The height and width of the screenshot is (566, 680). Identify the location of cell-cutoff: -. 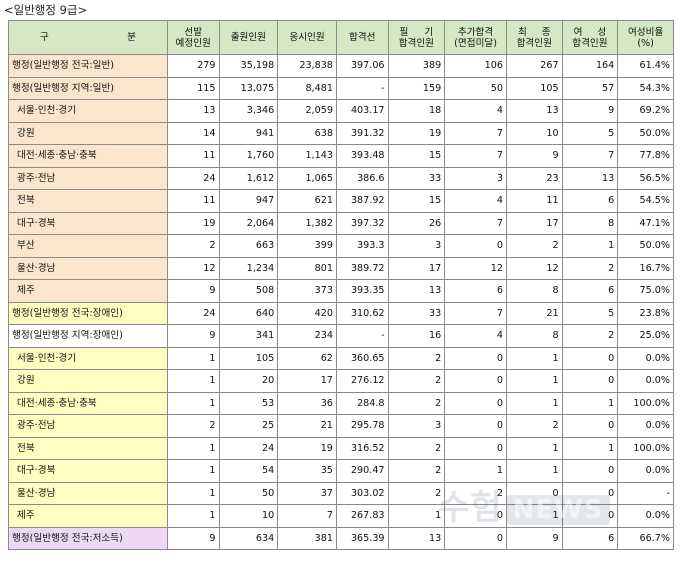
(362, 336).